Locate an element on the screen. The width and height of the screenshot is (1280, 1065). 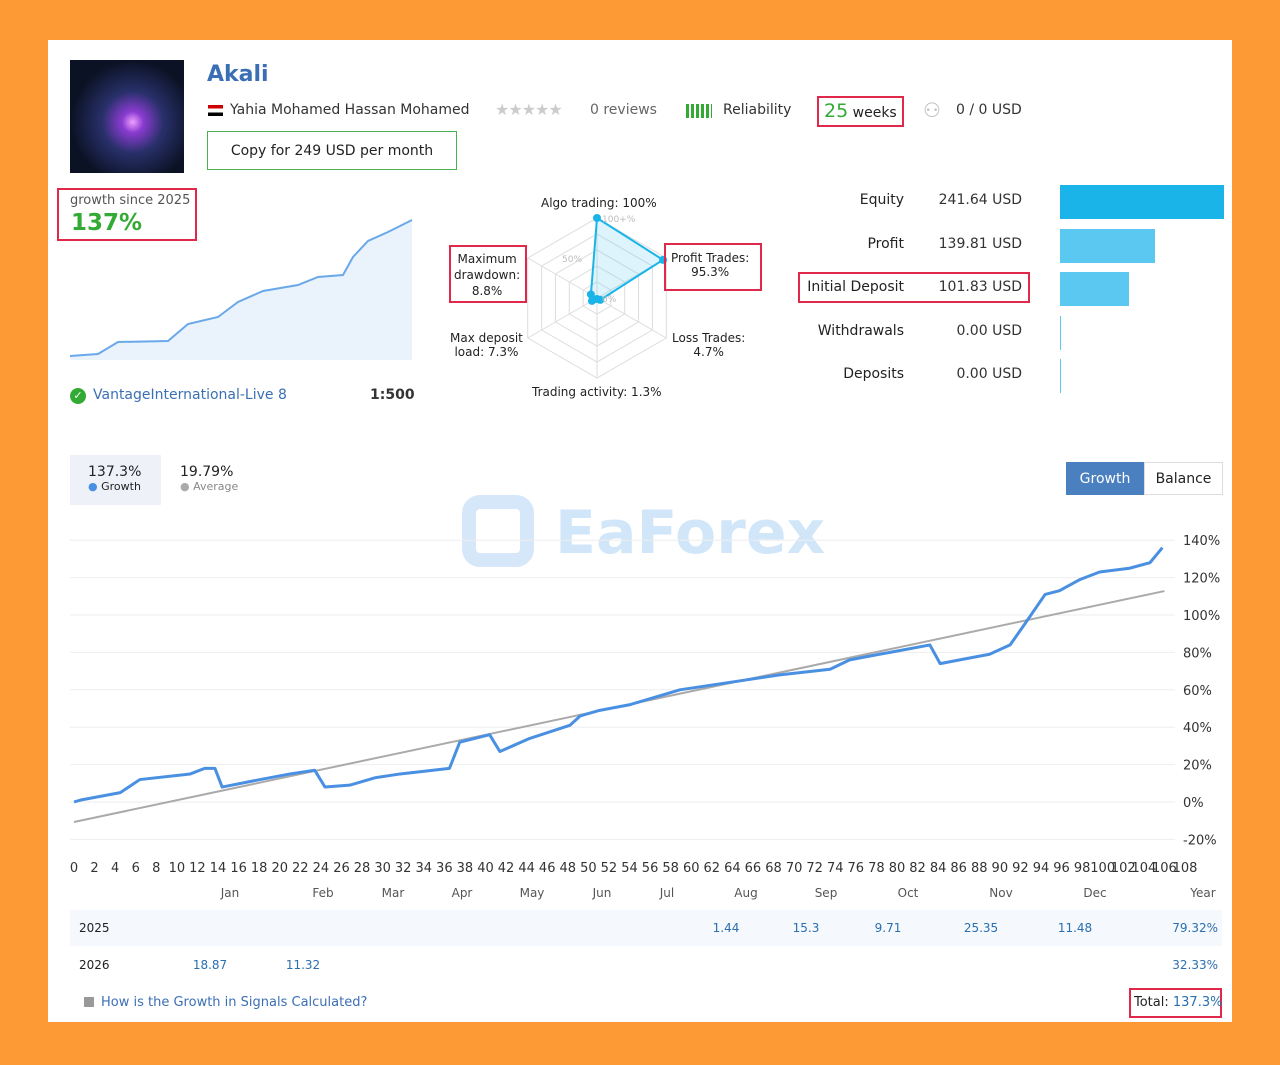
growth-since-value: 137% is located at coordinates (107, 223).